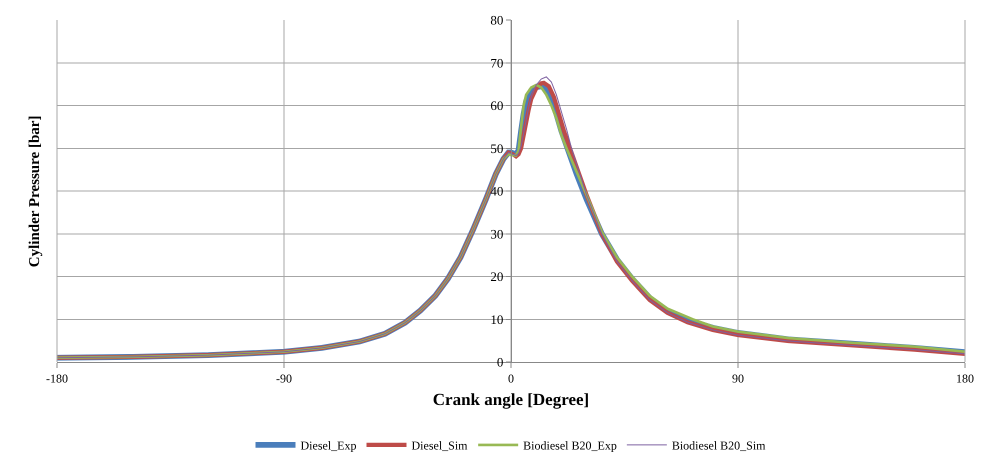  What do you see at coordinates (719, 445) in the screenshot?
I see `legend-label: Biodiesel B20_Sim` at bounding box center [719, 445].